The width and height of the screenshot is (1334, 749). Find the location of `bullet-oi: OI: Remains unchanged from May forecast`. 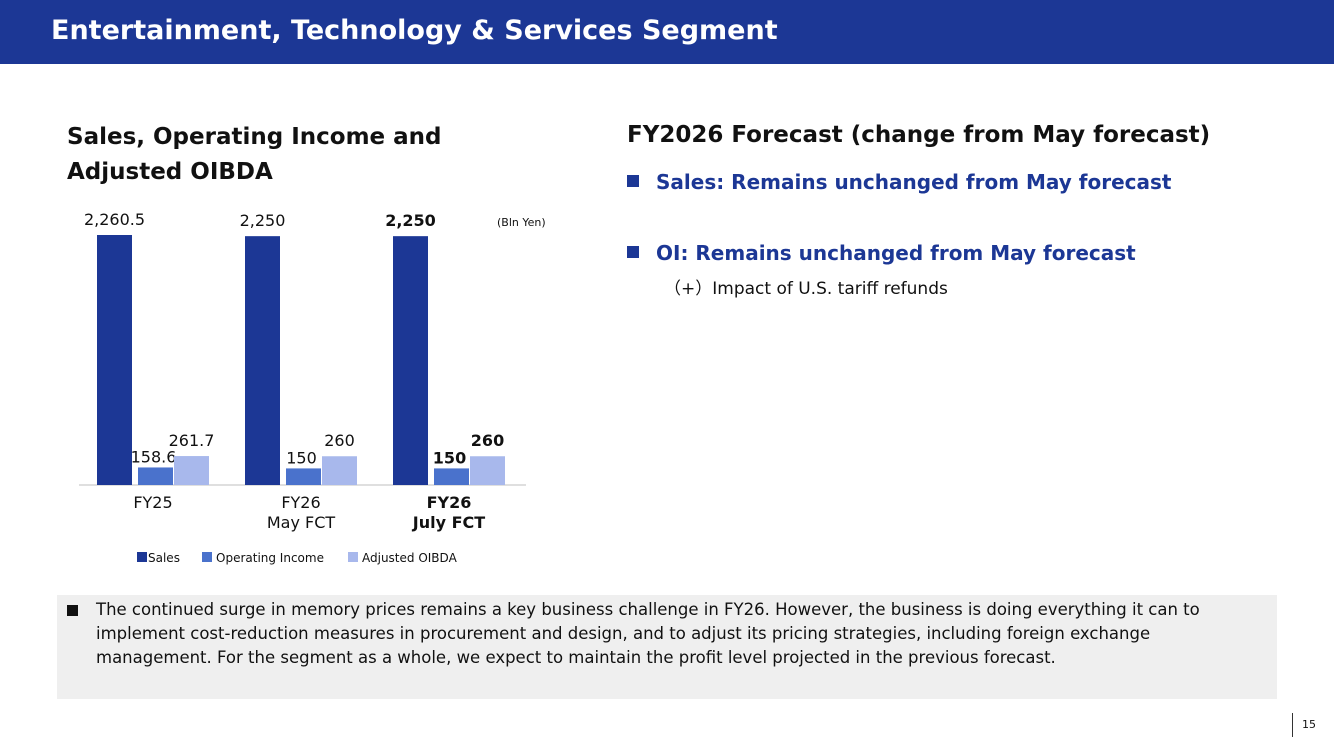

bullet-oi: OI: Remains unchanged from May forecast is located at coordinates (881, 253).